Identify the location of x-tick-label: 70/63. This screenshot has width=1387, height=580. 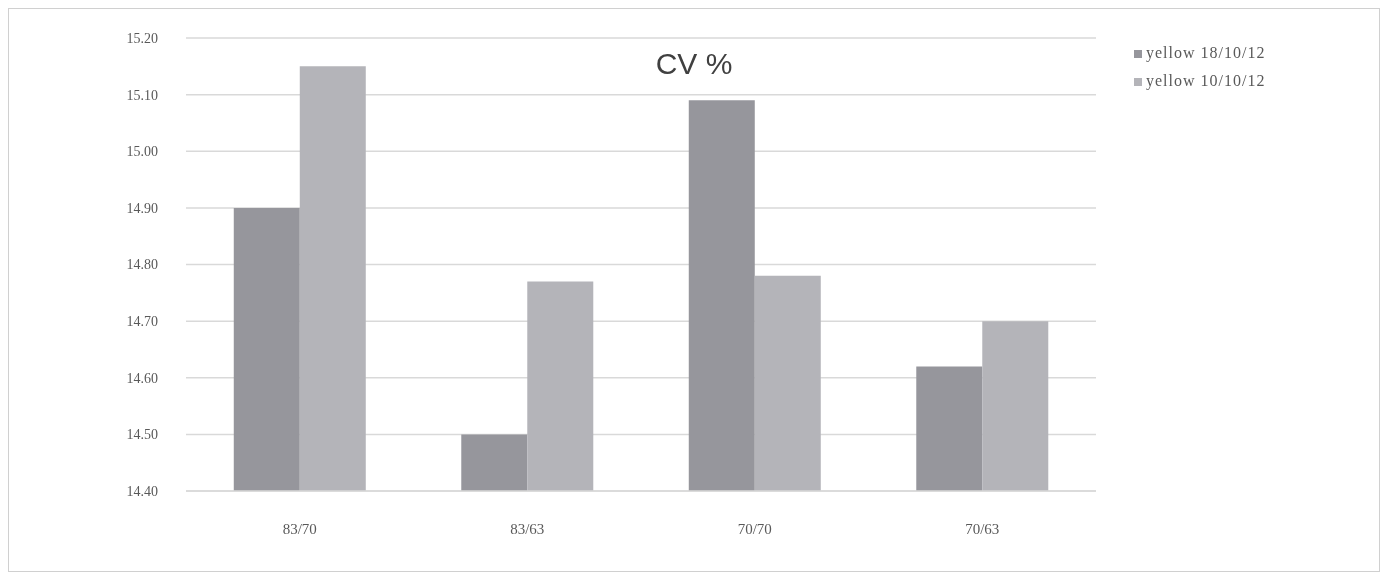
(982, 528).